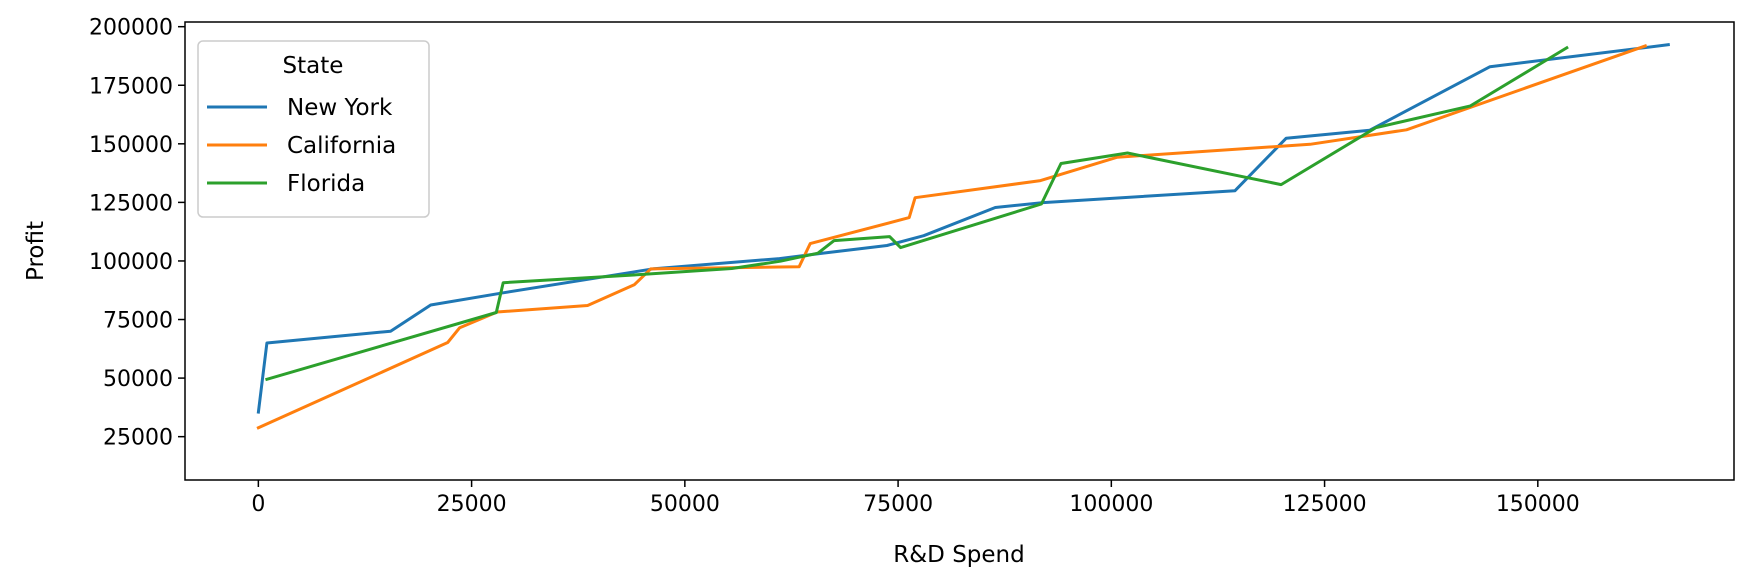  I want to click on y-tick-label: 100000, so click(131, 262).